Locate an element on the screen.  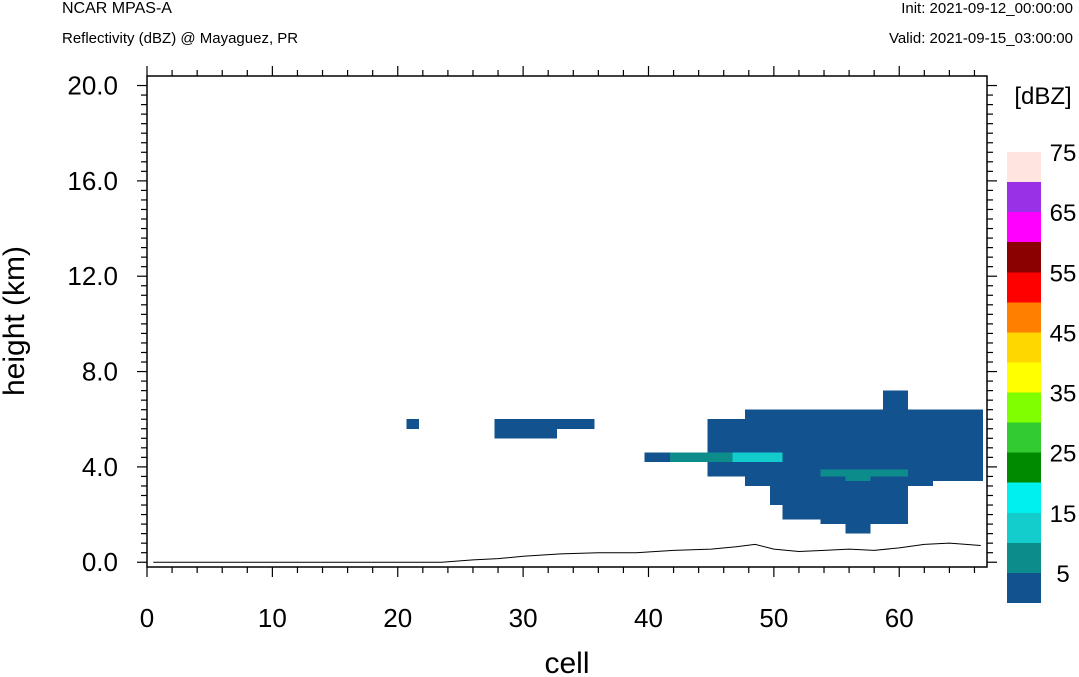
terrain-line is located at coordinates (567, 552).